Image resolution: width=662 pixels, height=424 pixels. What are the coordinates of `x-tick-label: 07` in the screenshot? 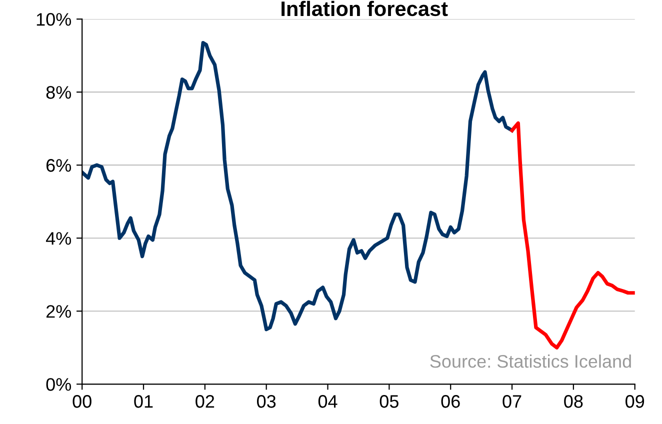 It's located at (512, 401).